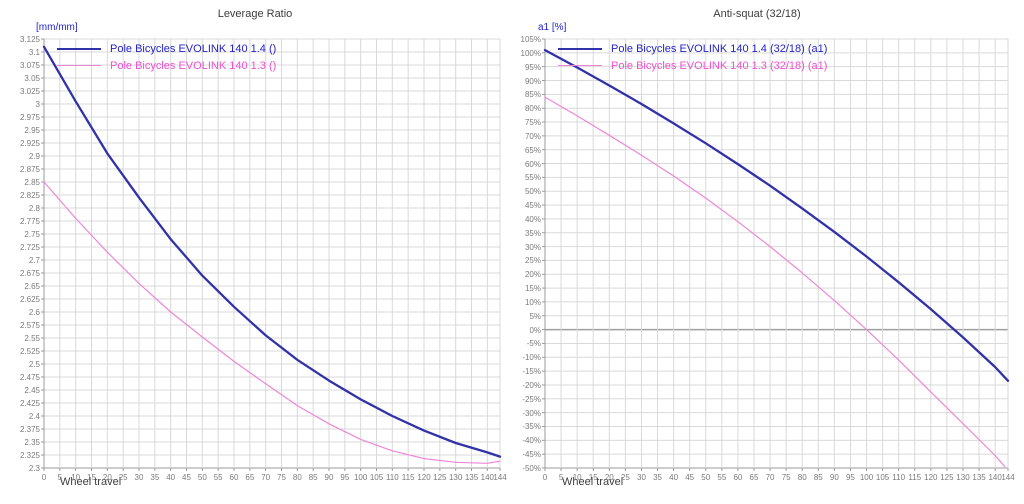  Describe the element at coordinates (255, 14) in the screenshot. I see `leverage-ratio-chart-title: Leverage Ratio` at that location.